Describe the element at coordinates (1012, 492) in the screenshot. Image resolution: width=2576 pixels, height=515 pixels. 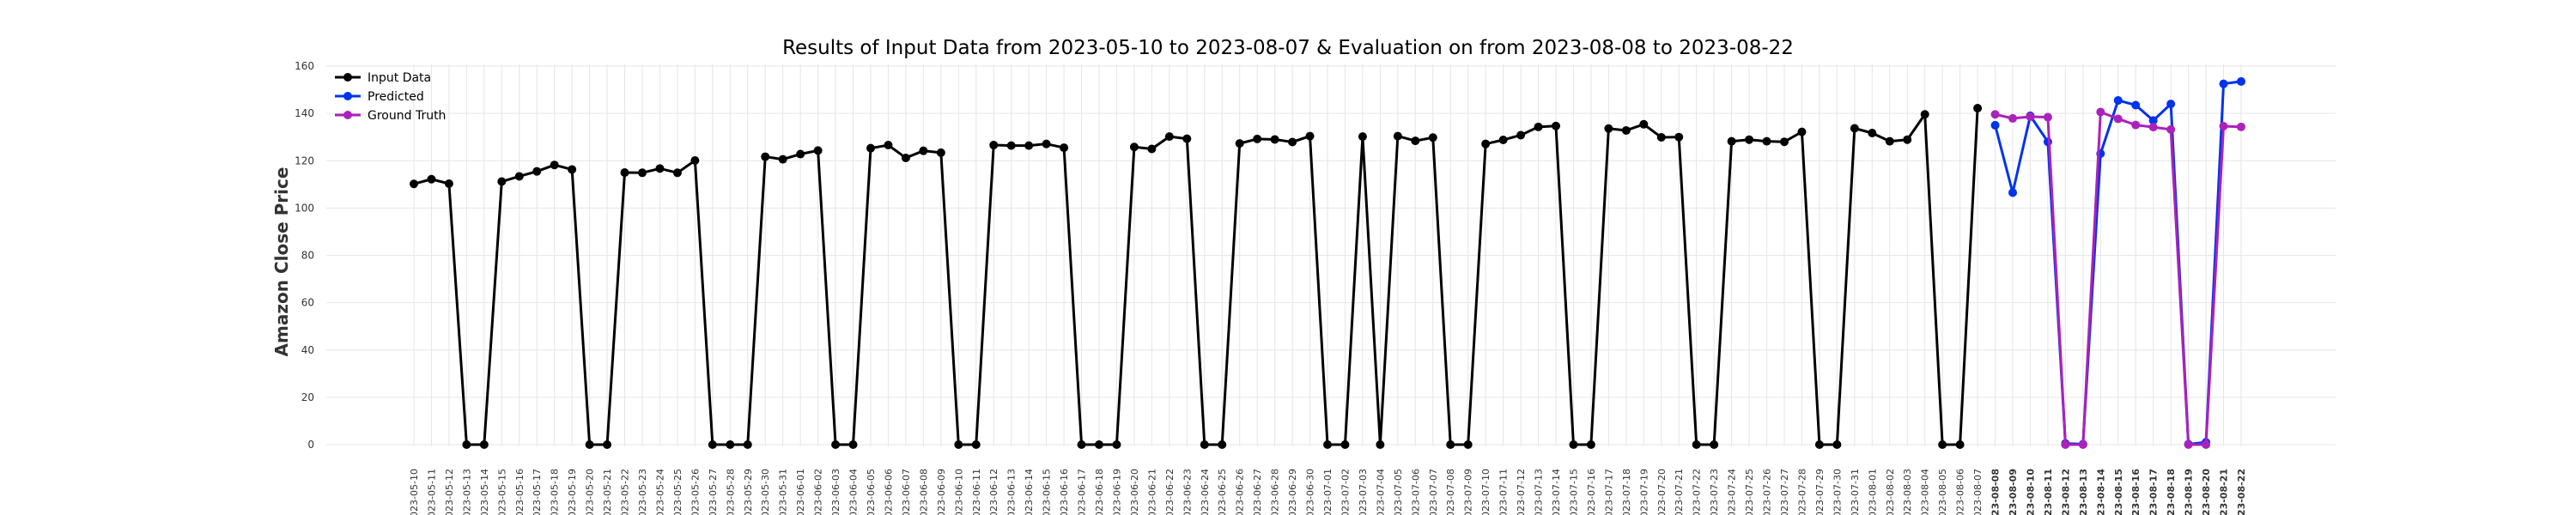
I see `x-tick-label: 2023-06-13` at that location.